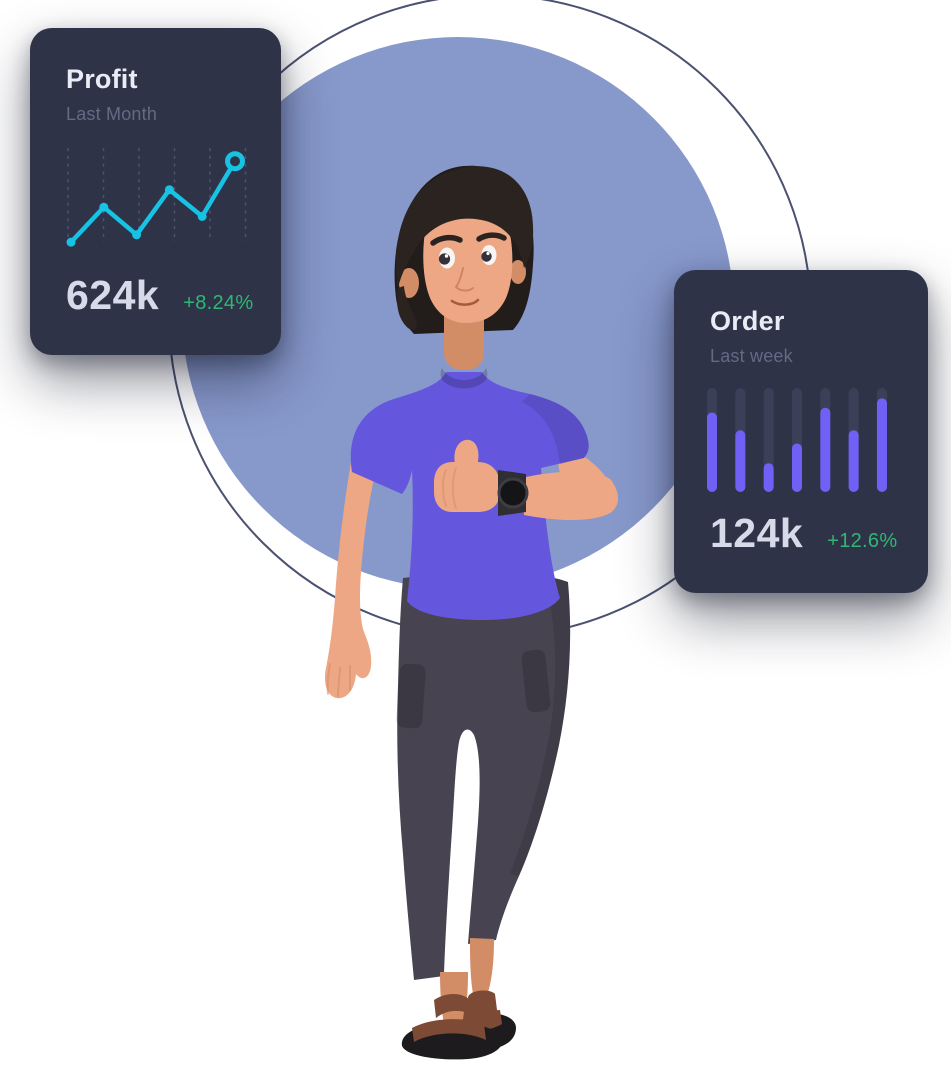 This screenshot has height=1069, width=951. I want to click on pants-shading, so click(540, 727).